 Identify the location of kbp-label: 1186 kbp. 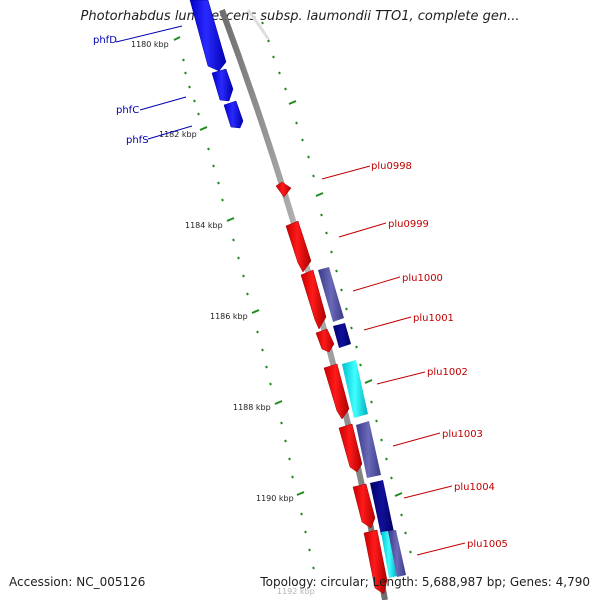
(229, 316).